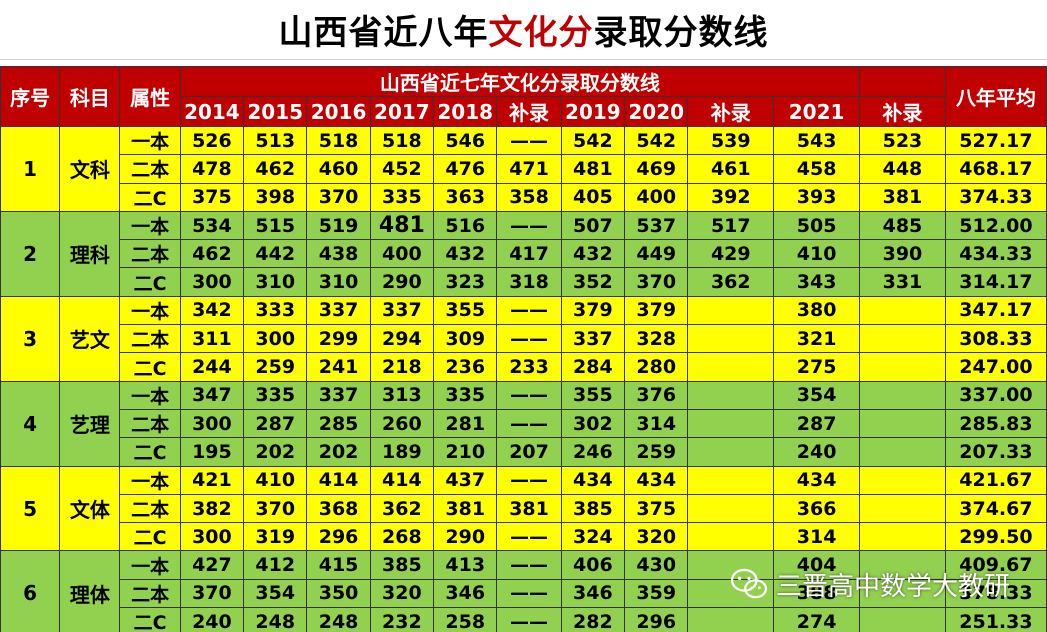  I want to click on score-cell: 543, so click(817, 140).